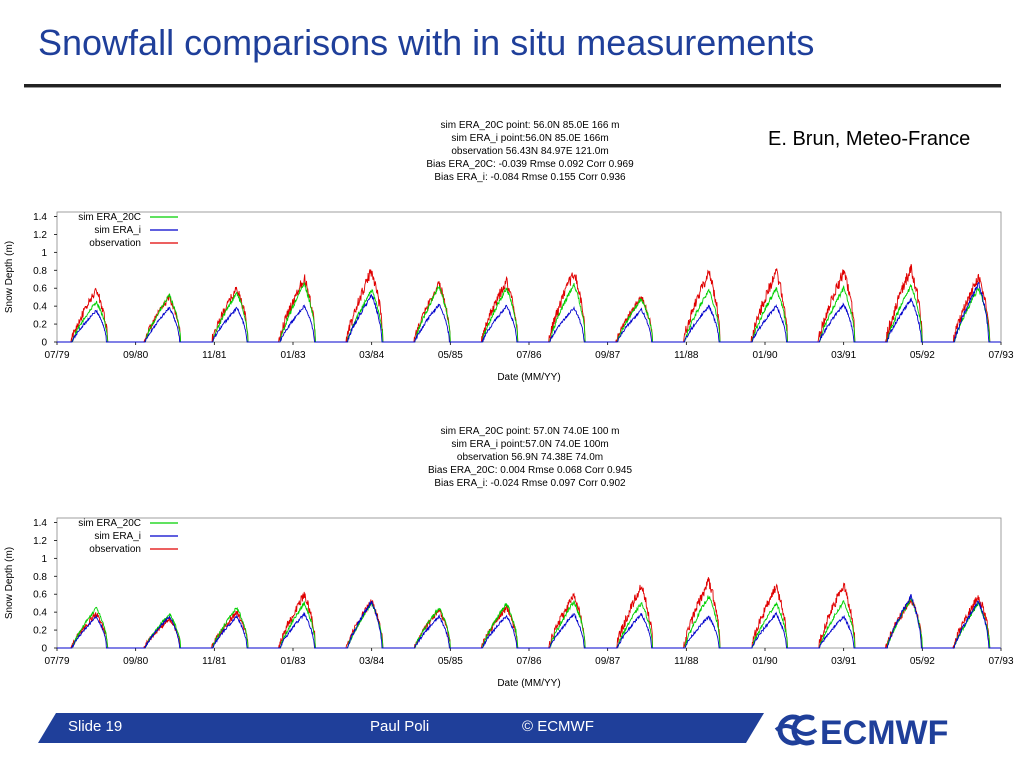 The image size is (1024, 768). What do you see at coordinates (529, 444) in the screenshot?
I see `chart-header-line: sim ERA_i point:57.0N 74.0E 100m` at bounding box center [529, 444].